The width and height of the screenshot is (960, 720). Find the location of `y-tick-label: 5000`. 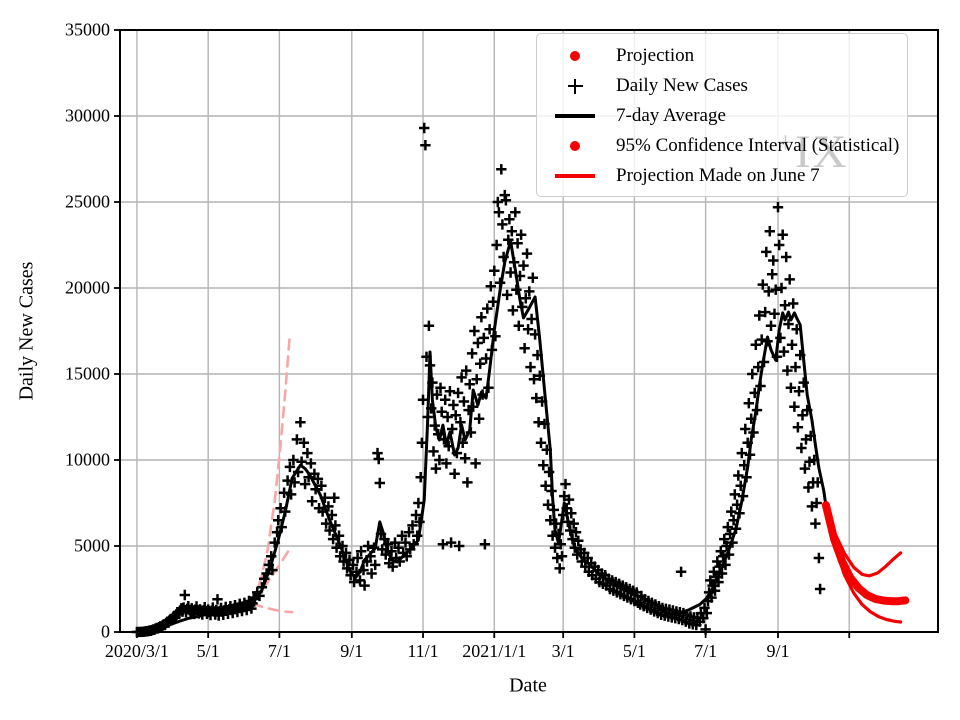

y-tick-label: 5000 is located at coordinates (92, 545).